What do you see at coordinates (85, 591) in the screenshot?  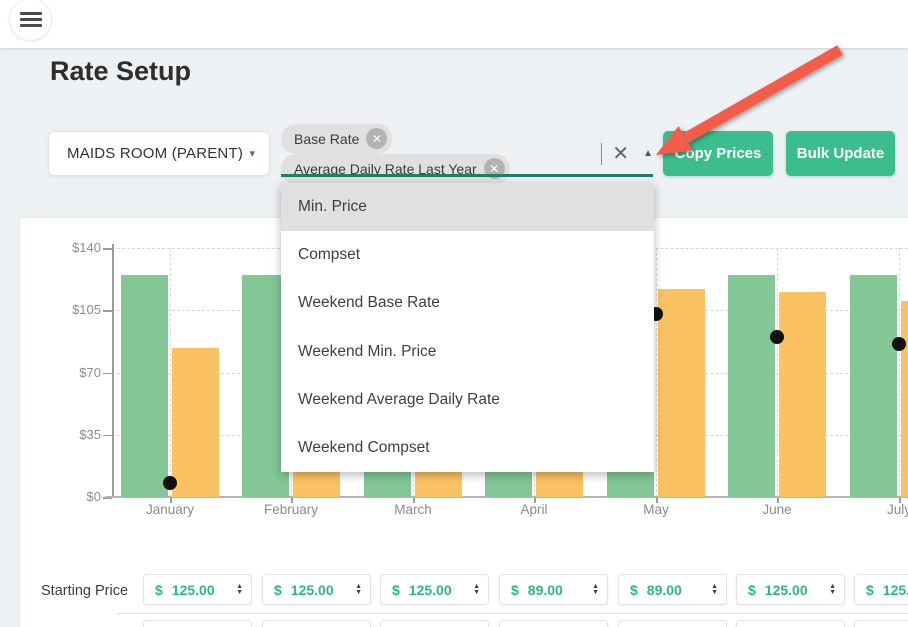 I see `starting-price-label: Starting Price` at bounding box center [85, 591].